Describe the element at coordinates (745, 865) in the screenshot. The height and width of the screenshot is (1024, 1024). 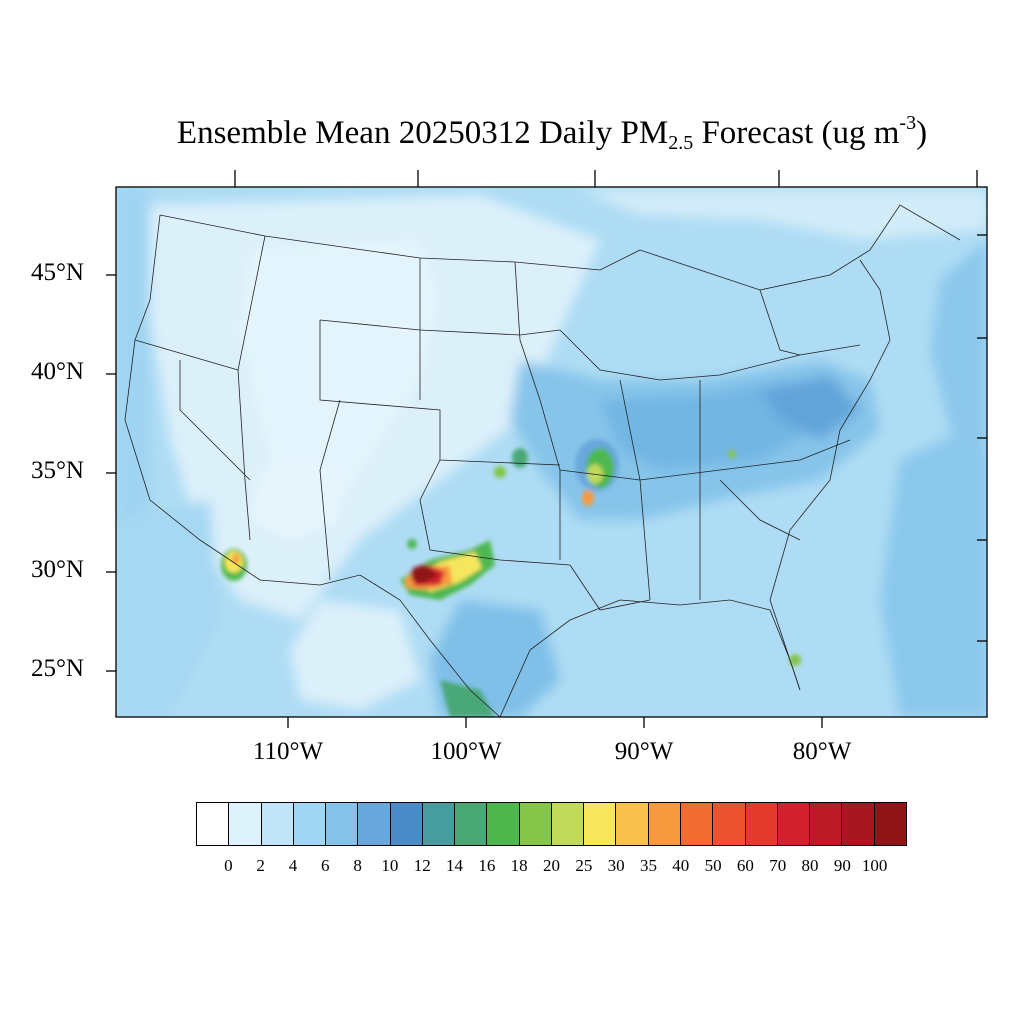
I see `colorbar-tick-label: 60` at that location.